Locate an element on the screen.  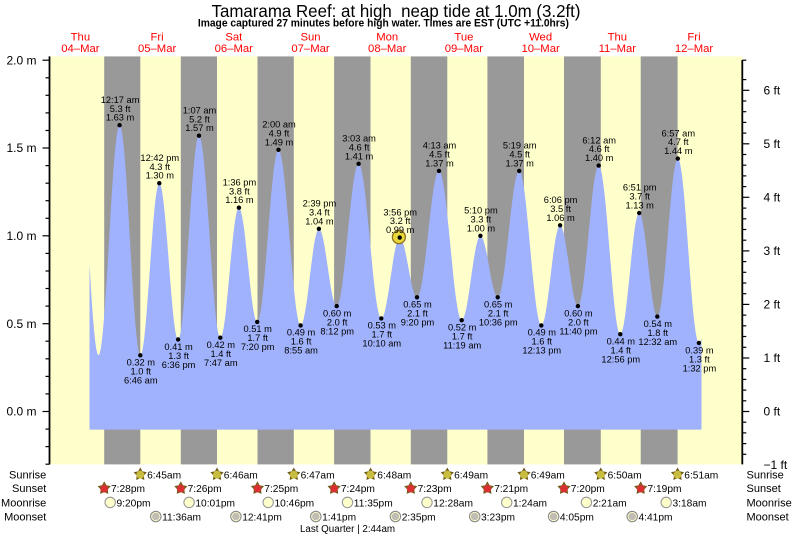
svg-text: 3:03 am is located at coordinates (359, 139).